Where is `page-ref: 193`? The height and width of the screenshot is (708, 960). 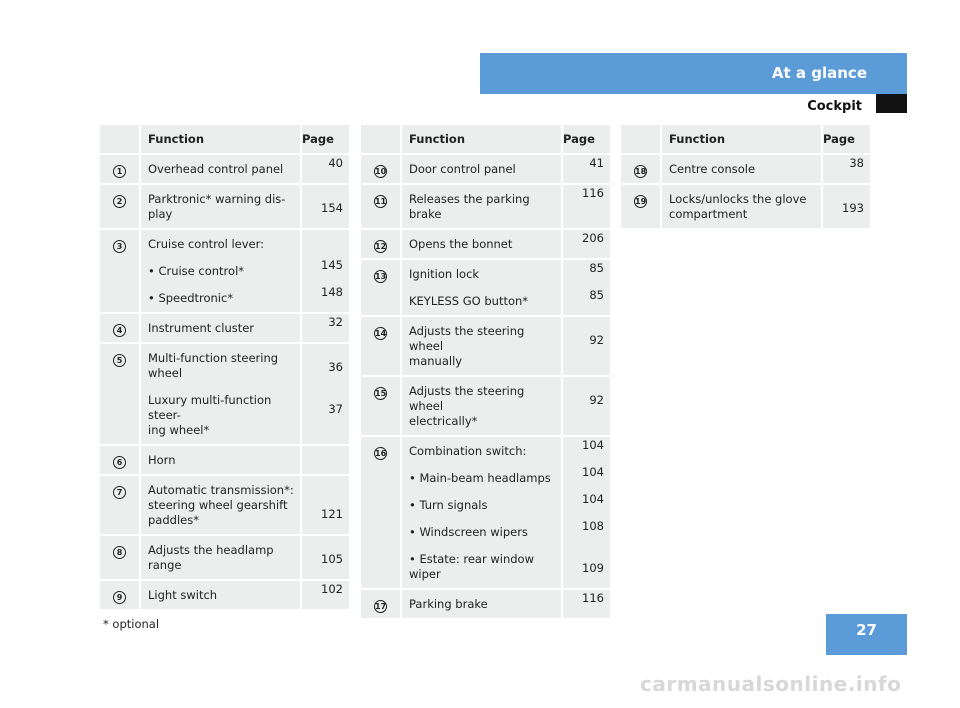
page-ref: 193 is located at coordinates (853, 208).